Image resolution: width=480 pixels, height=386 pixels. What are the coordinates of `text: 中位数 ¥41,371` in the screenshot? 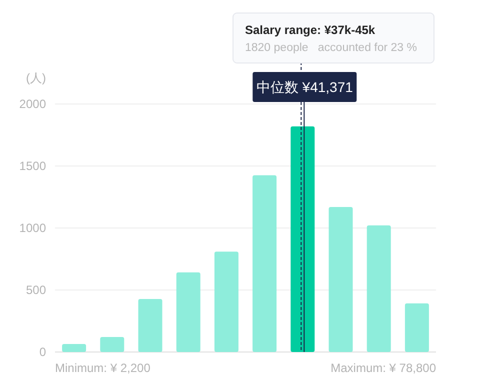 It's located at (305, 87).